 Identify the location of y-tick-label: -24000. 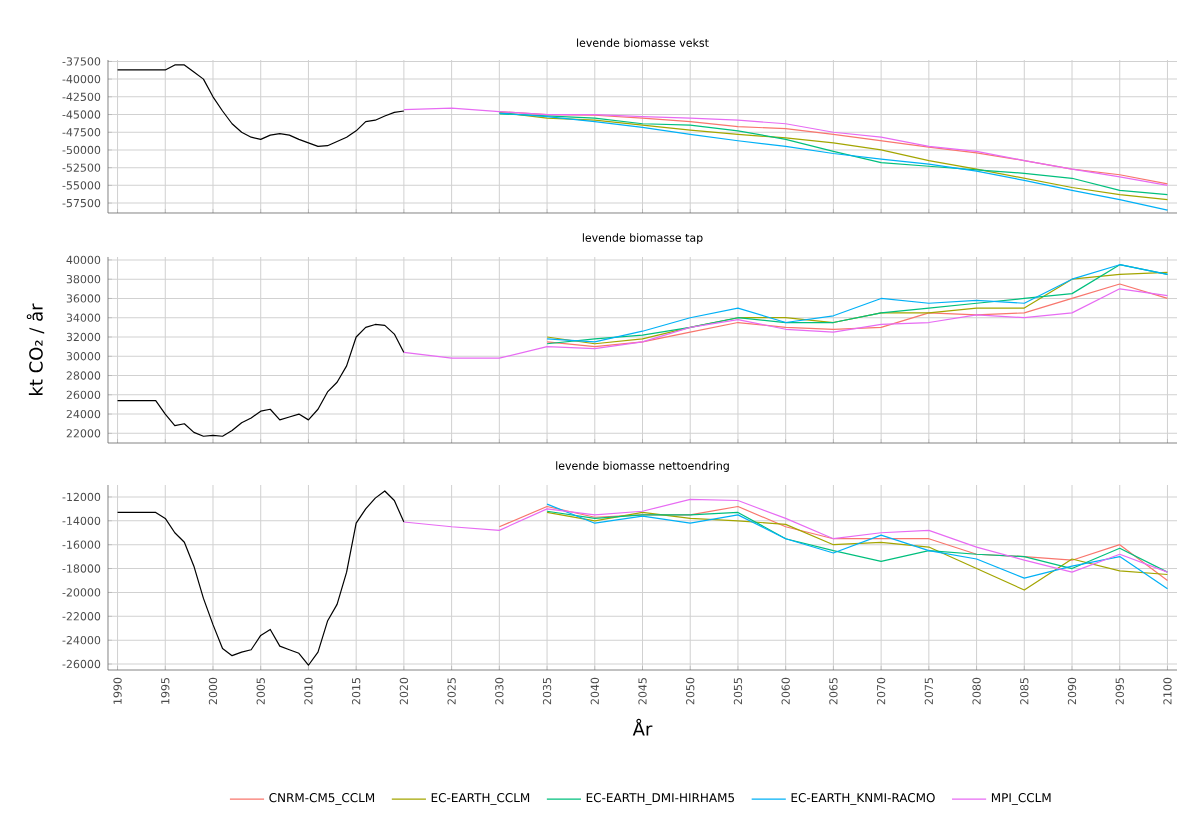
(81, 640).